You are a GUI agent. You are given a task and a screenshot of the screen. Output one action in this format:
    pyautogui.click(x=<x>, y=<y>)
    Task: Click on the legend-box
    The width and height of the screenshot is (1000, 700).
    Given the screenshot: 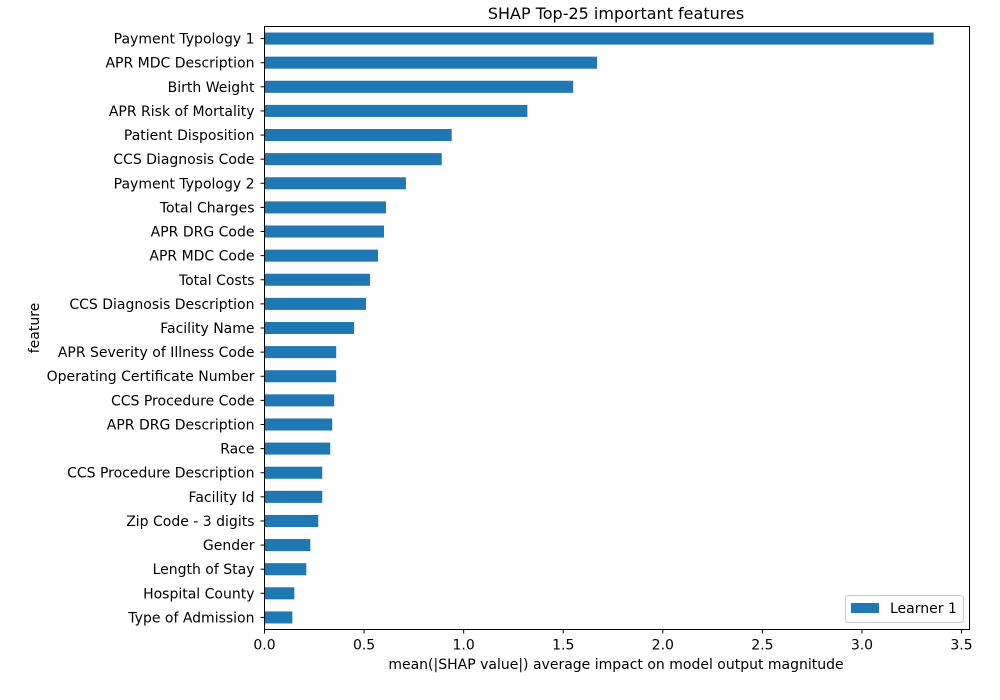 What is the action you would take?
    pyautogui.click(x=904, y=609)
    